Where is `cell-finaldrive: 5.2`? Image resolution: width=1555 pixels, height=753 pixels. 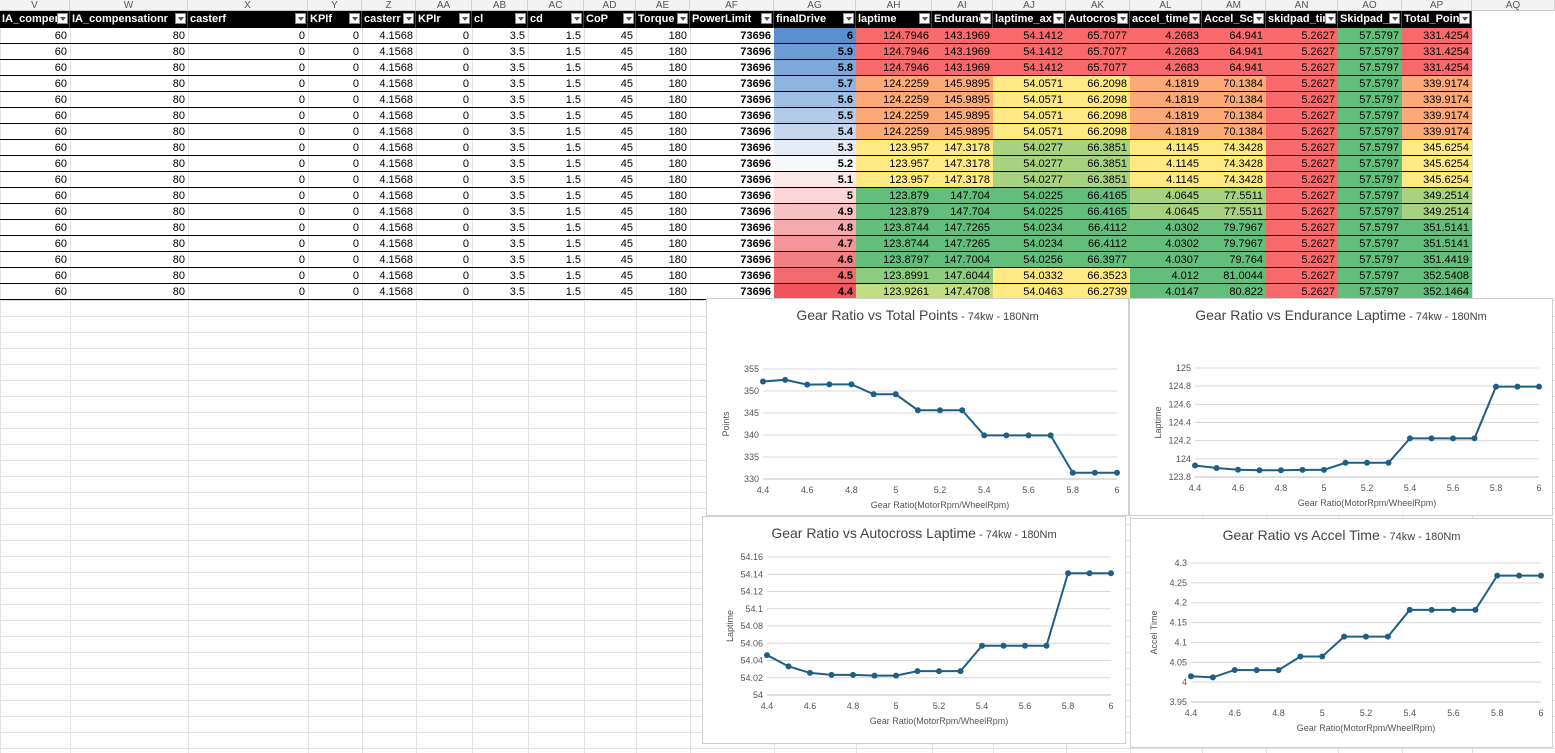
cell-finaldrive: 5.2 is located at coordinates (815, 164).